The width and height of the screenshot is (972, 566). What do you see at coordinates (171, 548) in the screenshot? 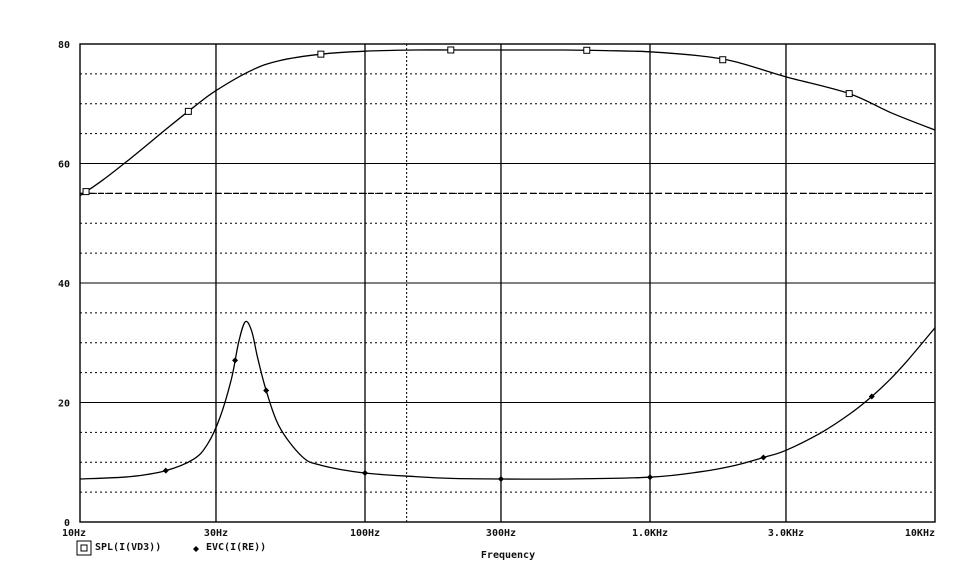
I see `legend: SPL(I(VD3)) EVC(I(RE))` at bounding box center [171, 548].